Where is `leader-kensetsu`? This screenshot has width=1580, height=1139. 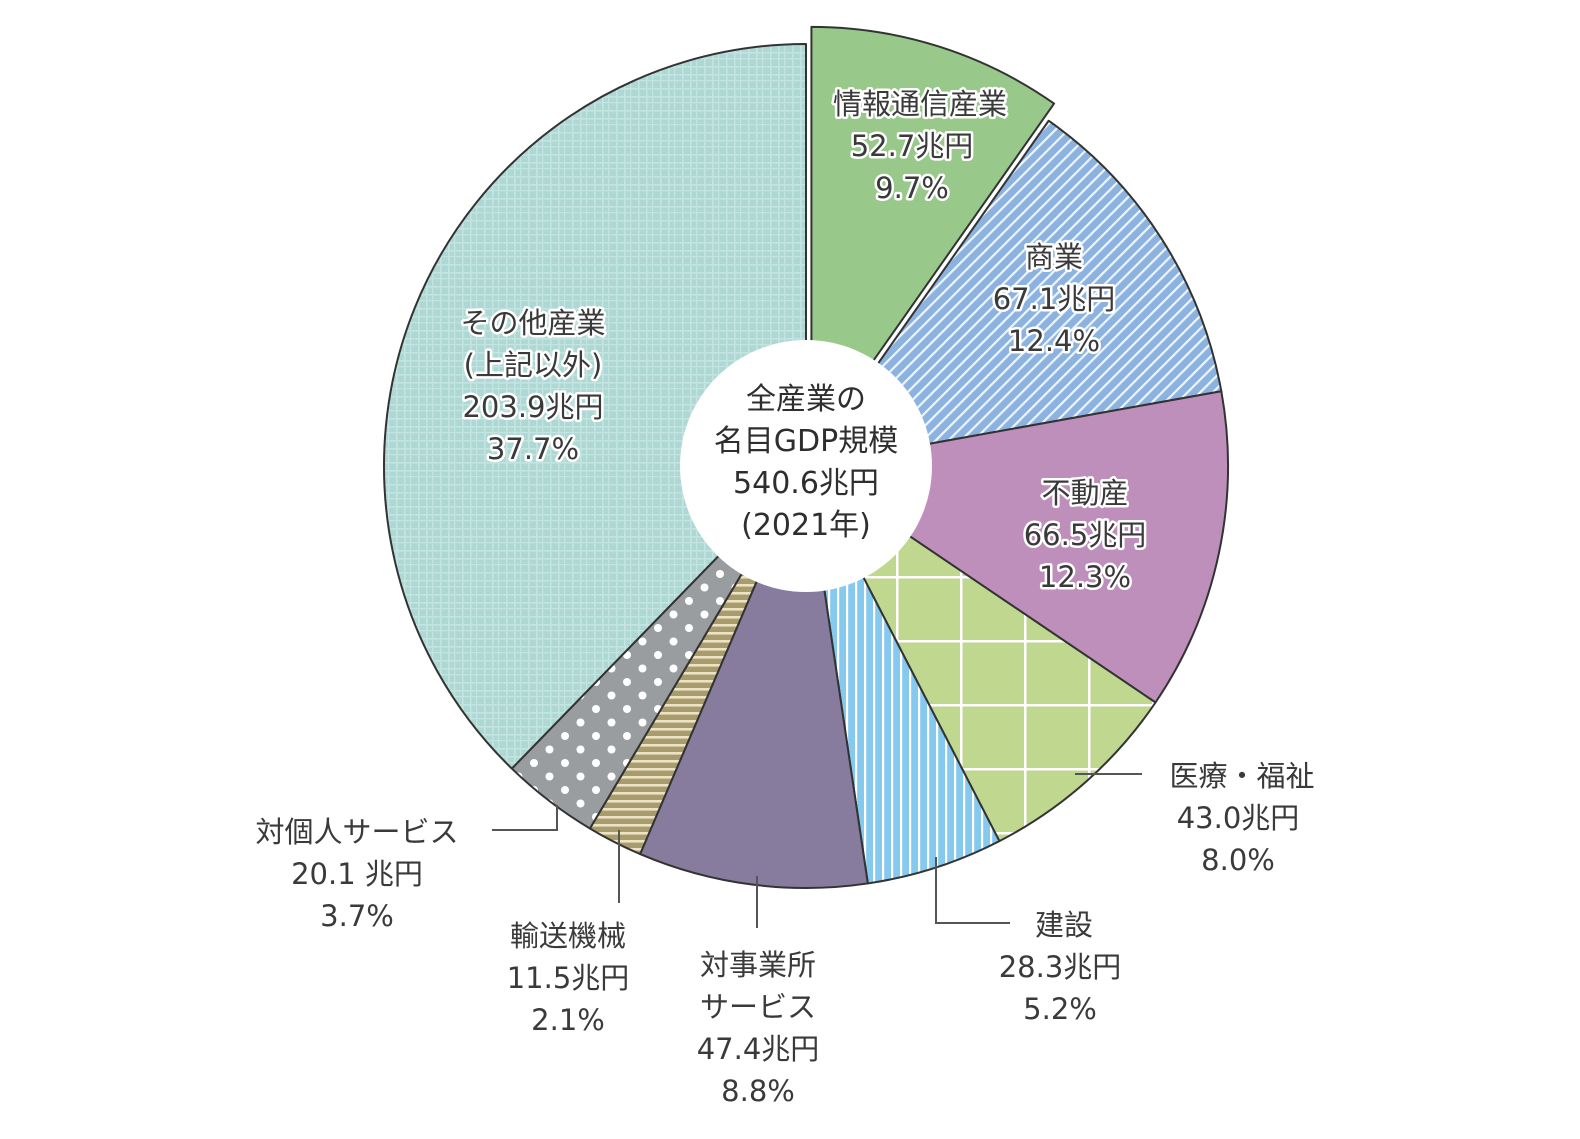 leader-kensetsu is located at coordinates (972, 890).